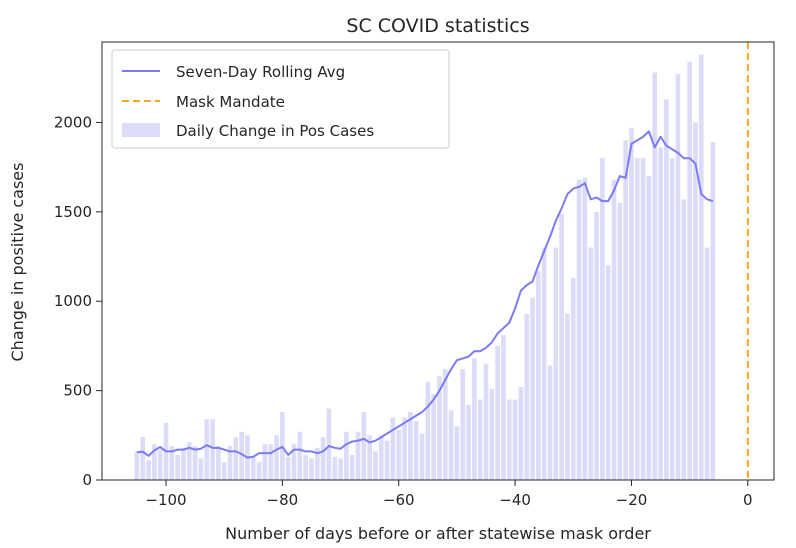  What do you see at coordinates (77, 391) in the screenshot?
I see `y-tick-label: 500` at bounding box center [77, 391].